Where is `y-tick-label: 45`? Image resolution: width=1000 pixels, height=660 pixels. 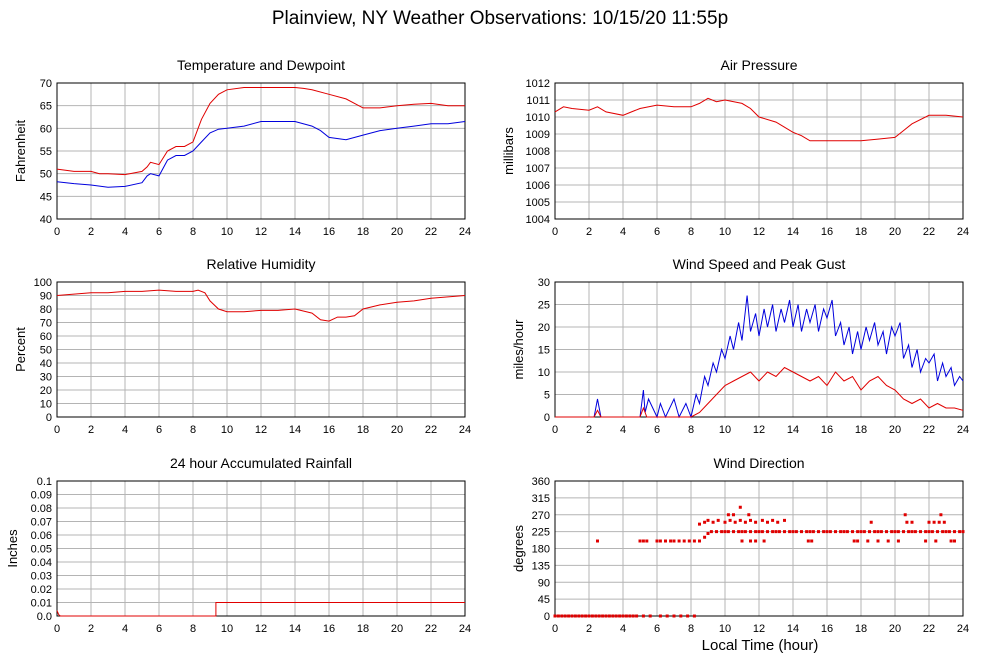
y-tick-label: 45 is located at coordinates (46, 197).